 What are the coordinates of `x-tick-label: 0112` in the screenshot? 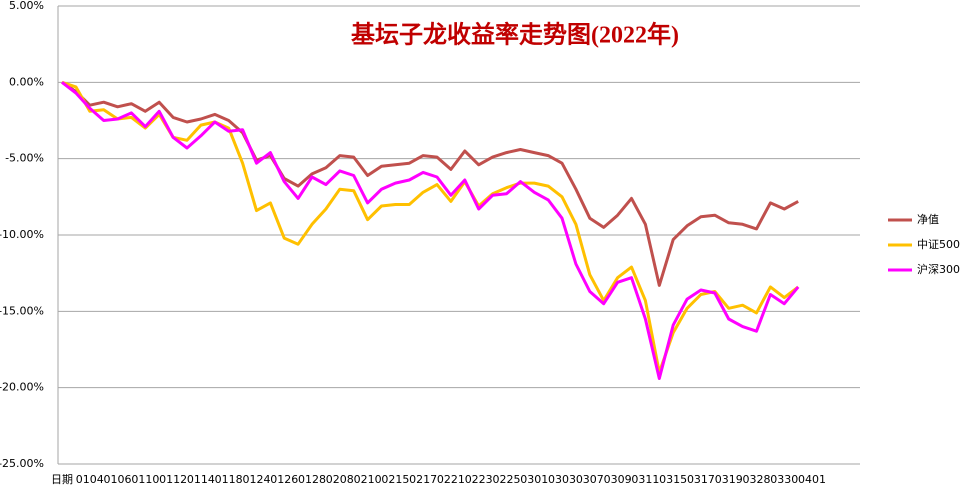 It's located at (173, 479).